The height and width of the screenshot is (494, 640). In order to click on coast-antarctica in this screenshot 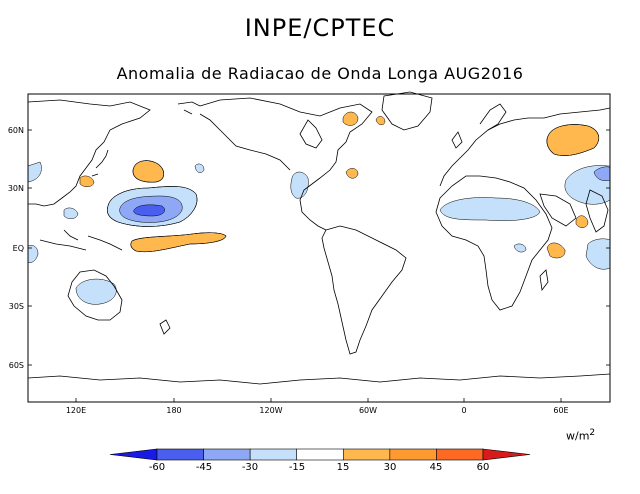, I will do `click(319, 379)`.